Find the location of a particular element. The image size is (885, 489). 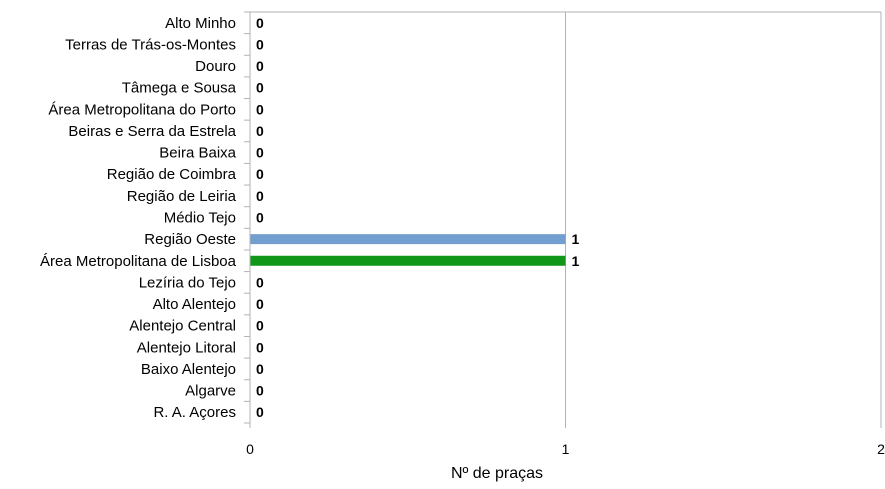

category-label: Alentejo Litoral is located at coordinates (186, 347).